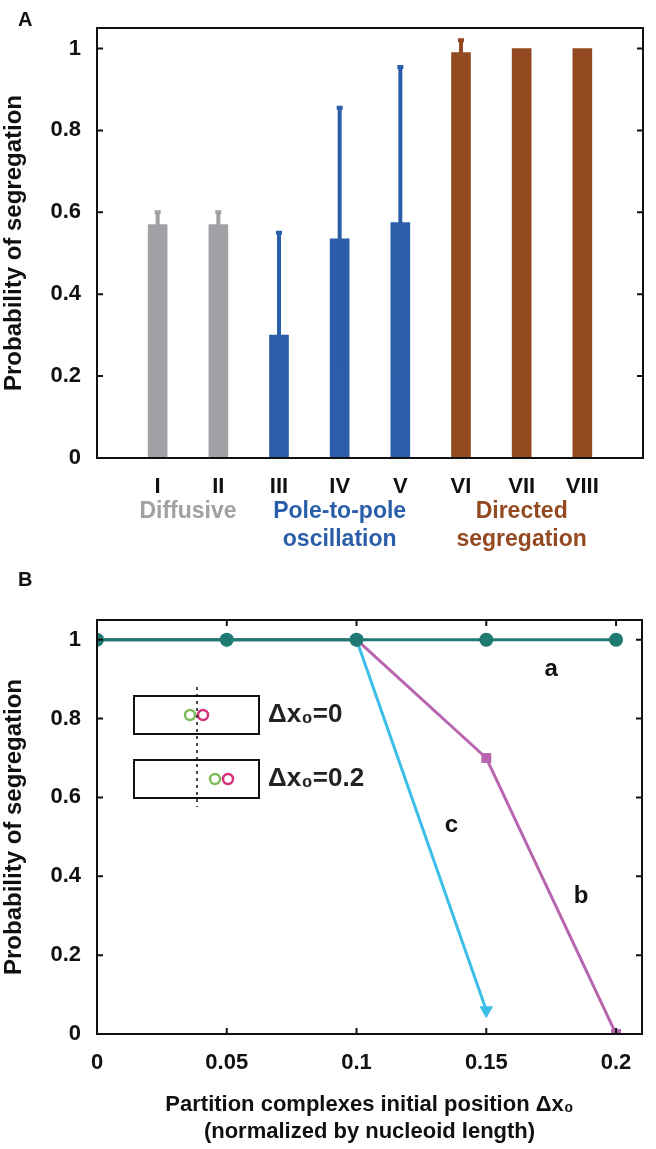  I want to click on x-tick-label: V, so click(400, 486).